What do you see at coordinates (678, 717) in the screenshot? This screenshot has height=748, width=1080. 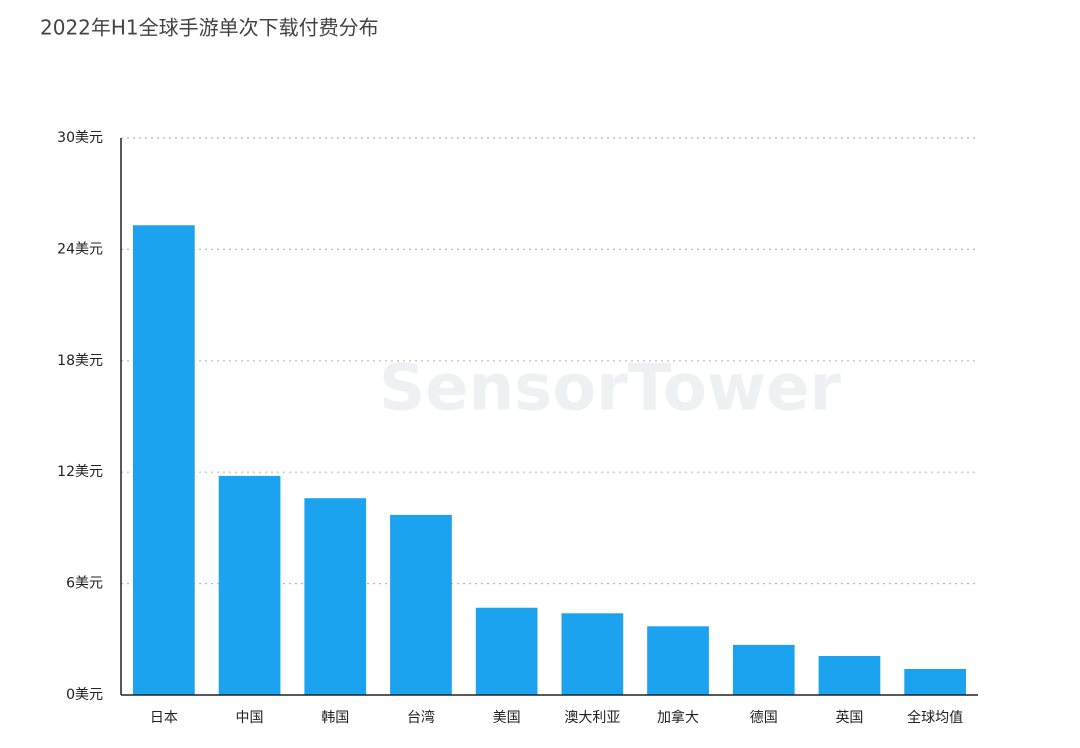 I see `x-tick-label: 加拿大` at bounding box center [678, 717].